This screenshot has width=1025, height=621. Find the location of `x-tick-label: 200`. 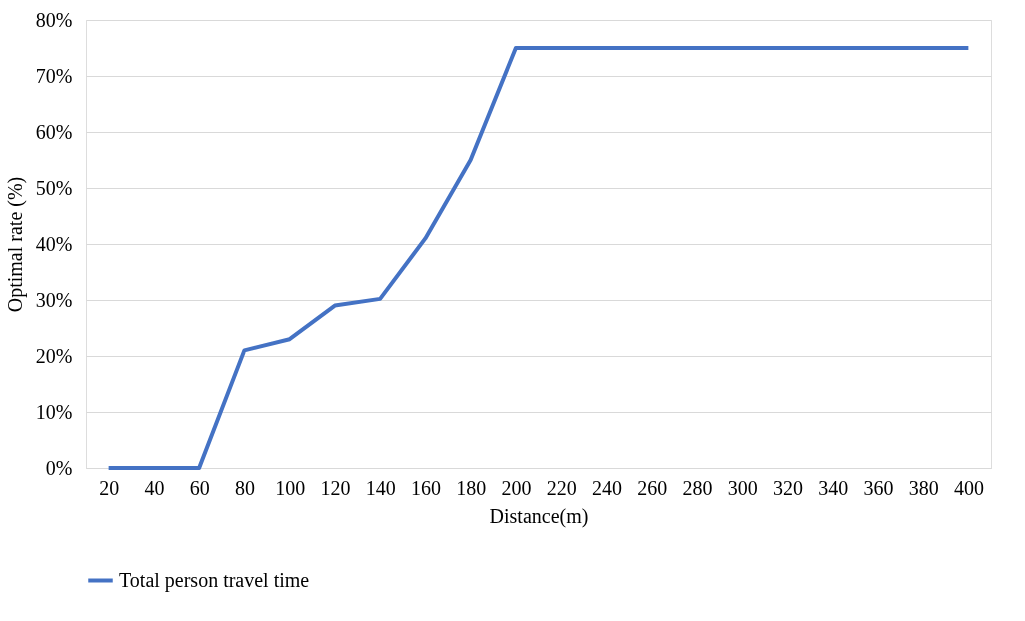

x-tick-label: 200 is located at coordinates (516, 487).